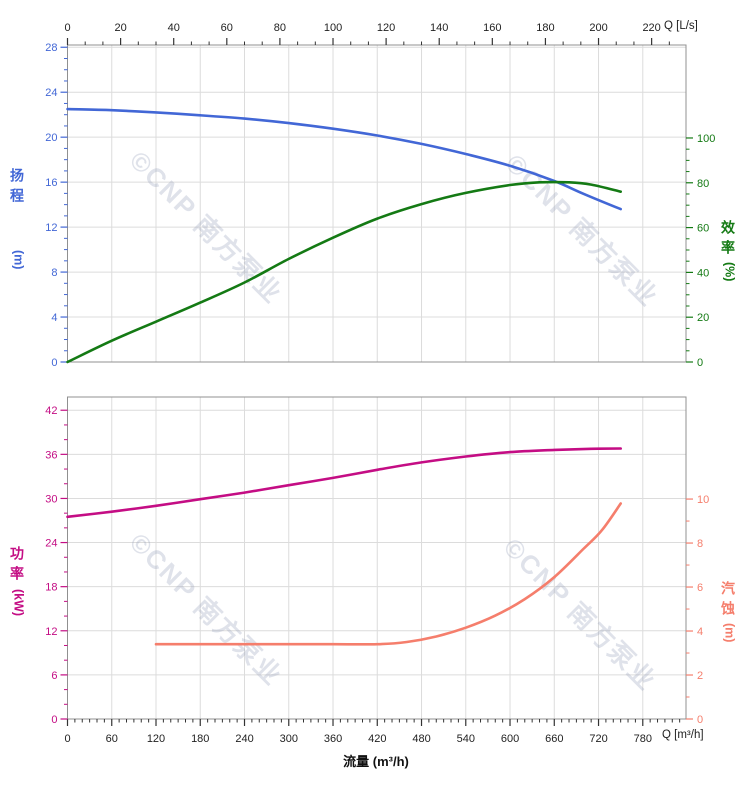 This screenshot has width=752, height=797. Describe the element at coordinates (651, 28) in the screenshot. I see `tick-label: 220` at that location.